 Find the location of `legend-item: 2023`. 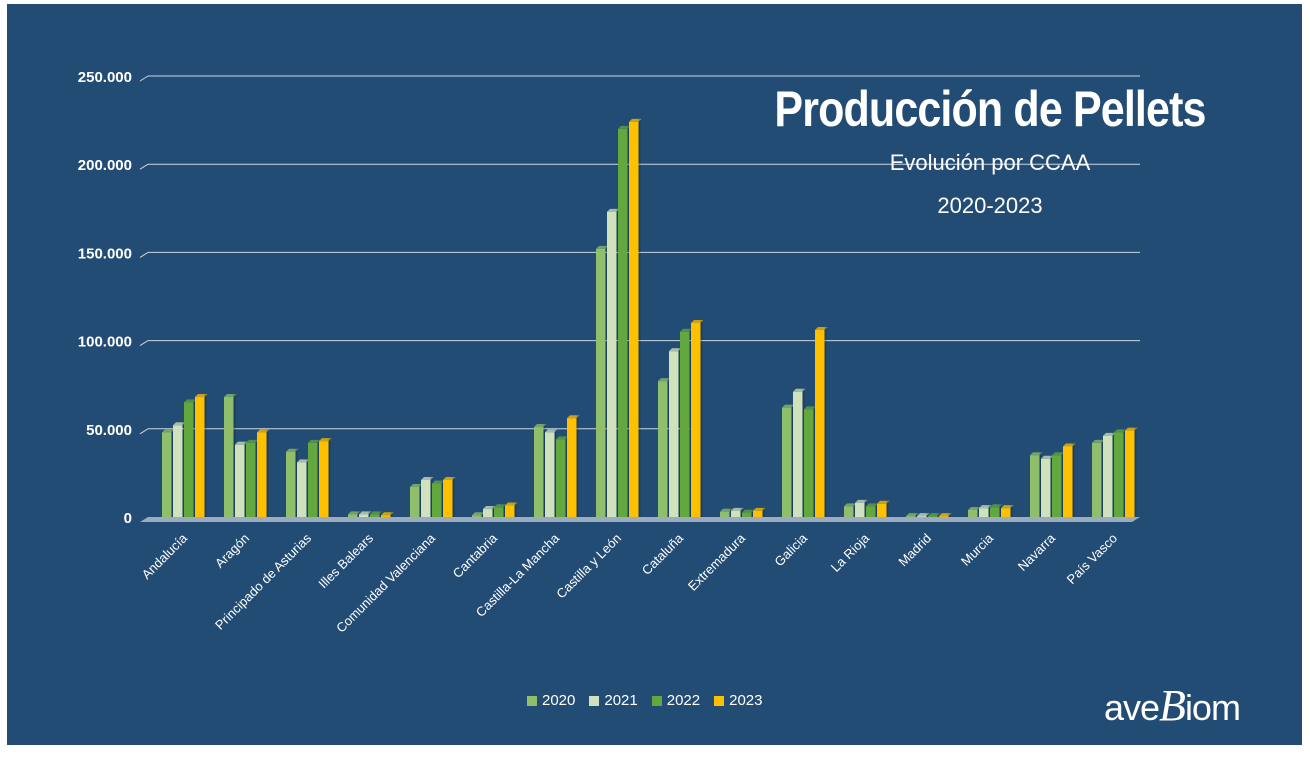

legend-item: 2023 is located at coordinates (738, 700).